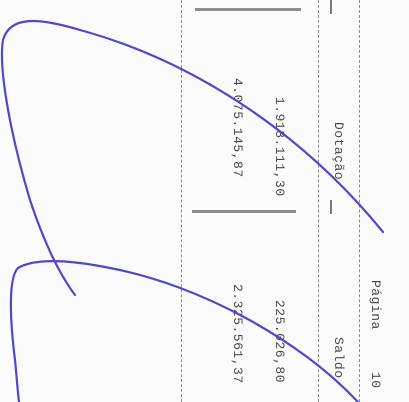  I want to click on saldo-value: 2.325.561,37, so click(237, 334).